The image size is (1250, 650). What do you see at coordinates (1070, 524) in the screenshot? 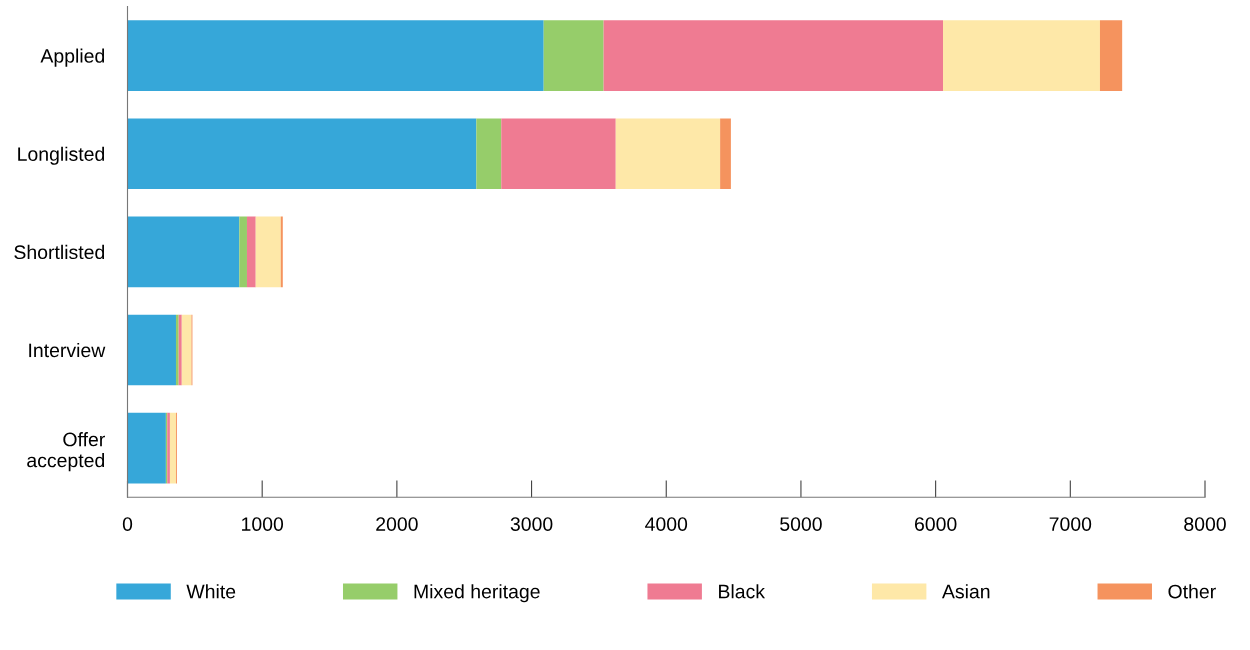
I see `x-tick-label: 7000` at bounding box center [1070, 524].